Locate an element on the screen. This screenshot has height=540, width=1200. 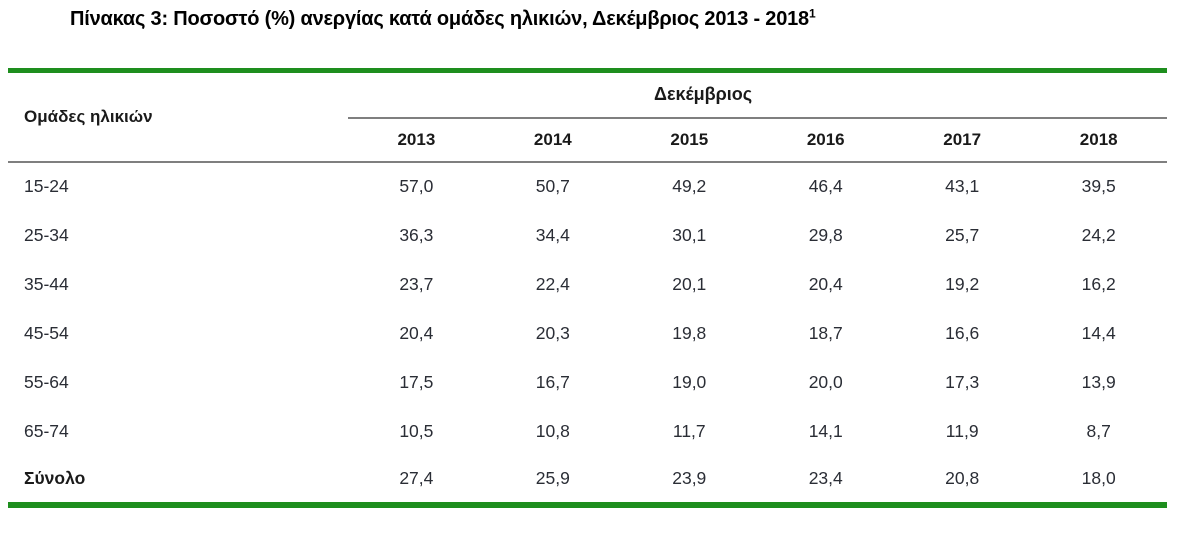
year-header-row: 2013 2014 2015 2016 2017 2018 is located at coordinates (587, 139).